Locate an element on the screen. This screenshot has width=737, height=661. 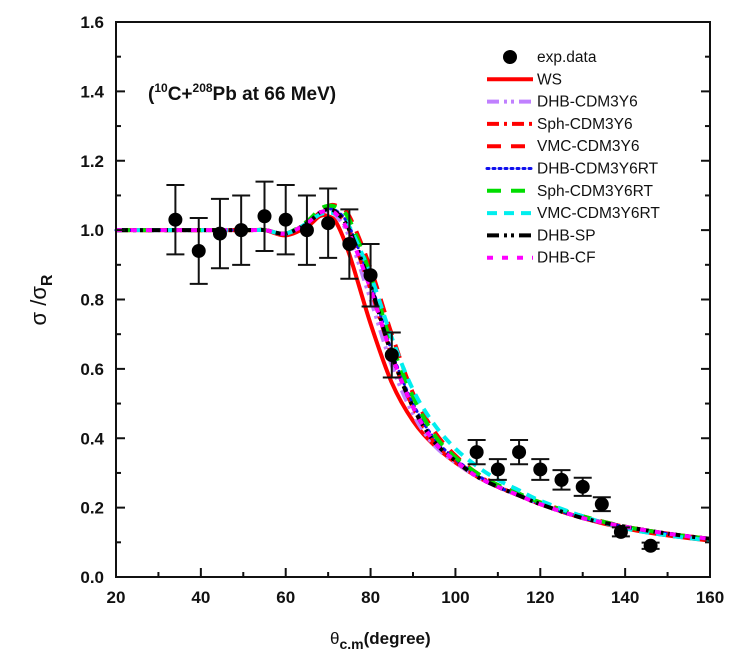
legend-label: DHB-CDM3Y6RT is located at coordinates (598, 169).